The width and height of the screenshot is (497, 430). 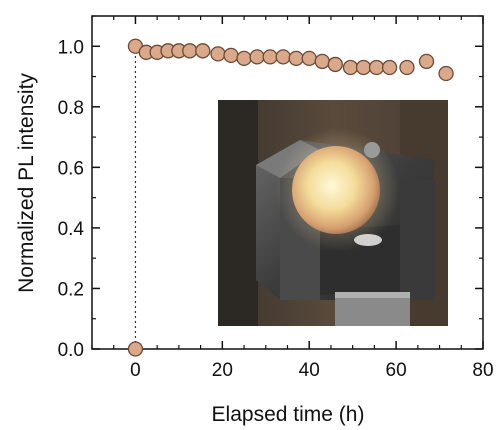 I want to click on y-axis-label: Normalized PL intensity, so click(x=26, y=183).